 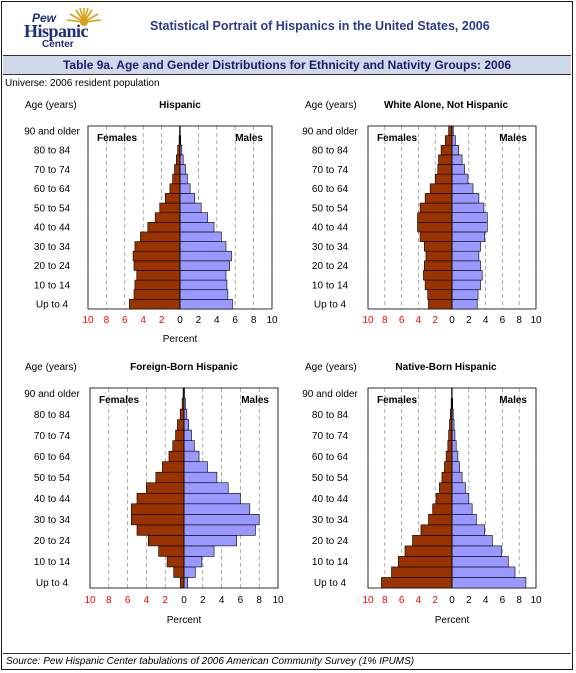 I want to click on chart-title: Foreign-Born Hispanic, so click(x=184, y=367).